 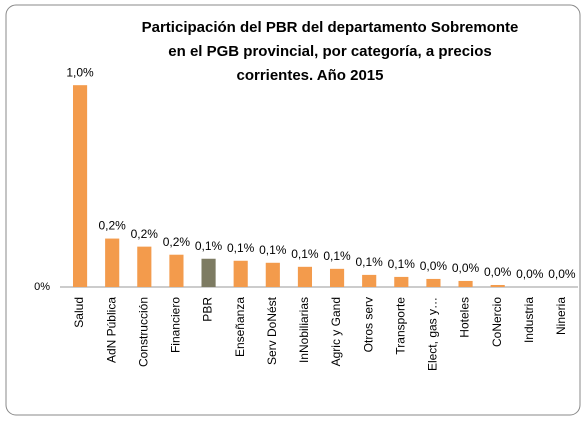 What do you see at coordinates (304, 330) in the screenshot?
I see `x-tick-label: InNobiliarias` at bounding box center [304, 330].